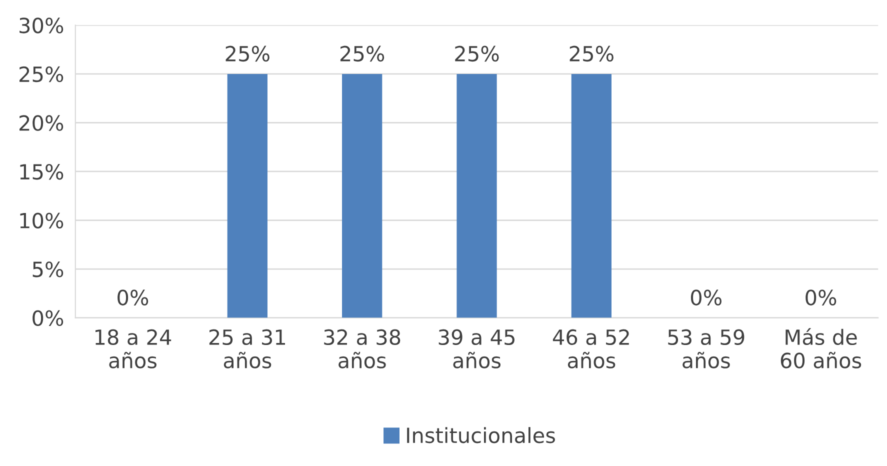 The image size is (887, 466). I want to click on y-tick-label: 10%, so click(42, 220).